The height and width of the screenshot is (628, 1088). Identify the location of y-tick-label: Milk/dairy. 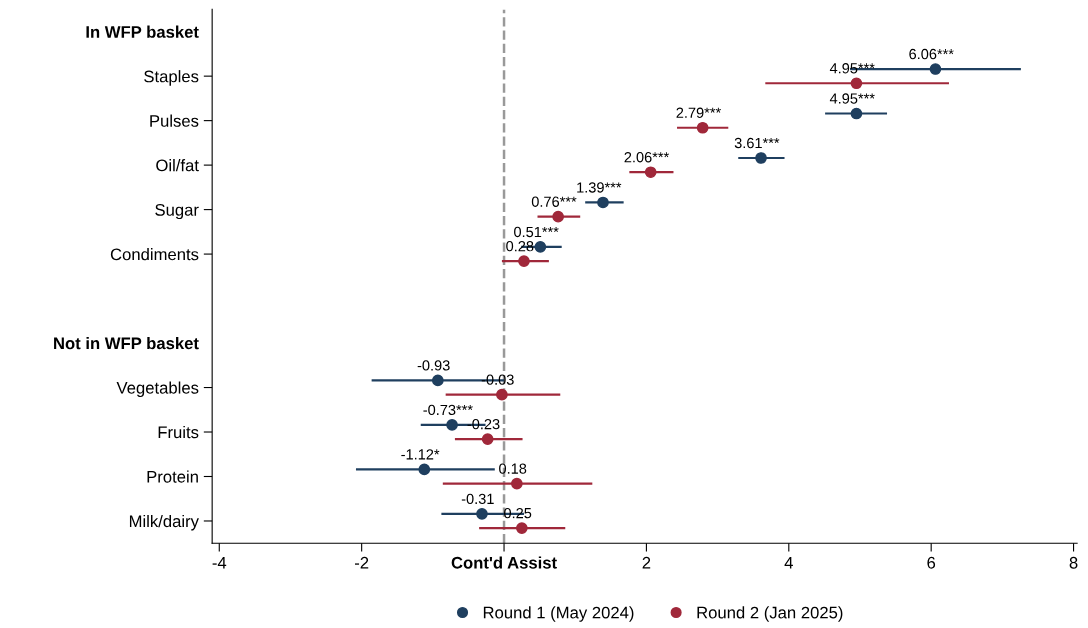
(164, 522).